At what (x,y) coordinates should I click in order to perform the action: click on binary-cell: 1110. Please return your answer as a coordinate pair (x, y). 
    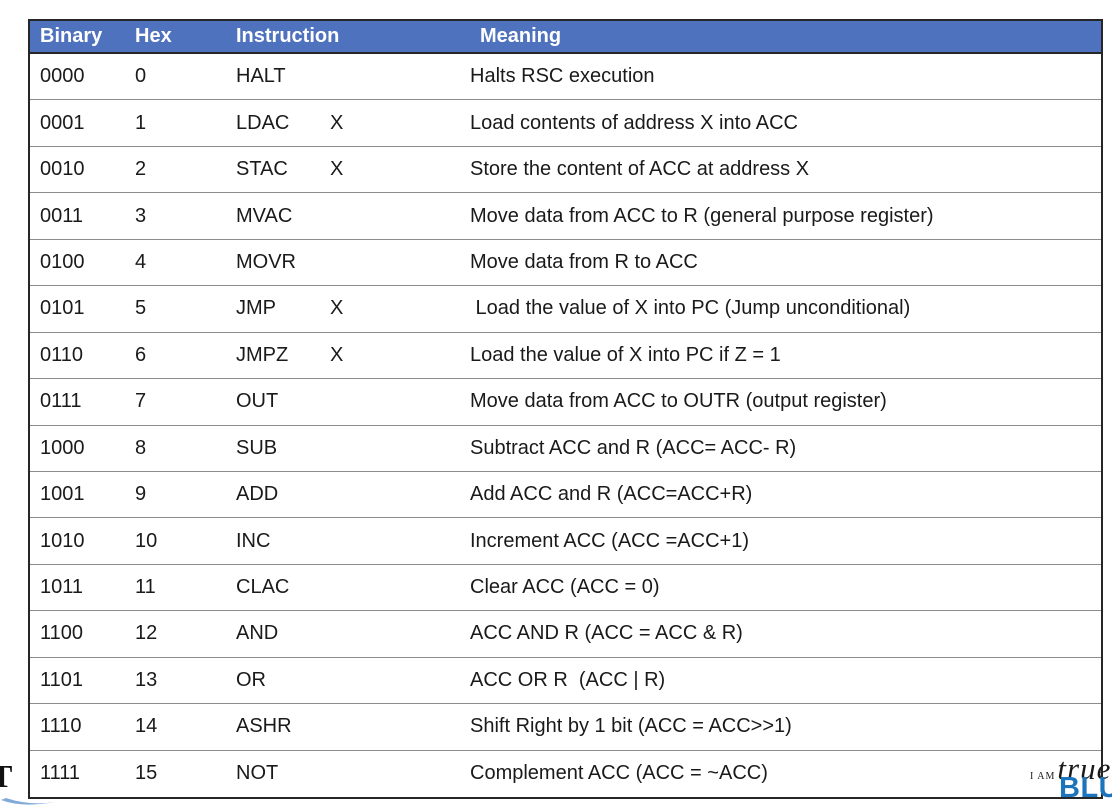
    Looking at the image, I should click on (61, 726).